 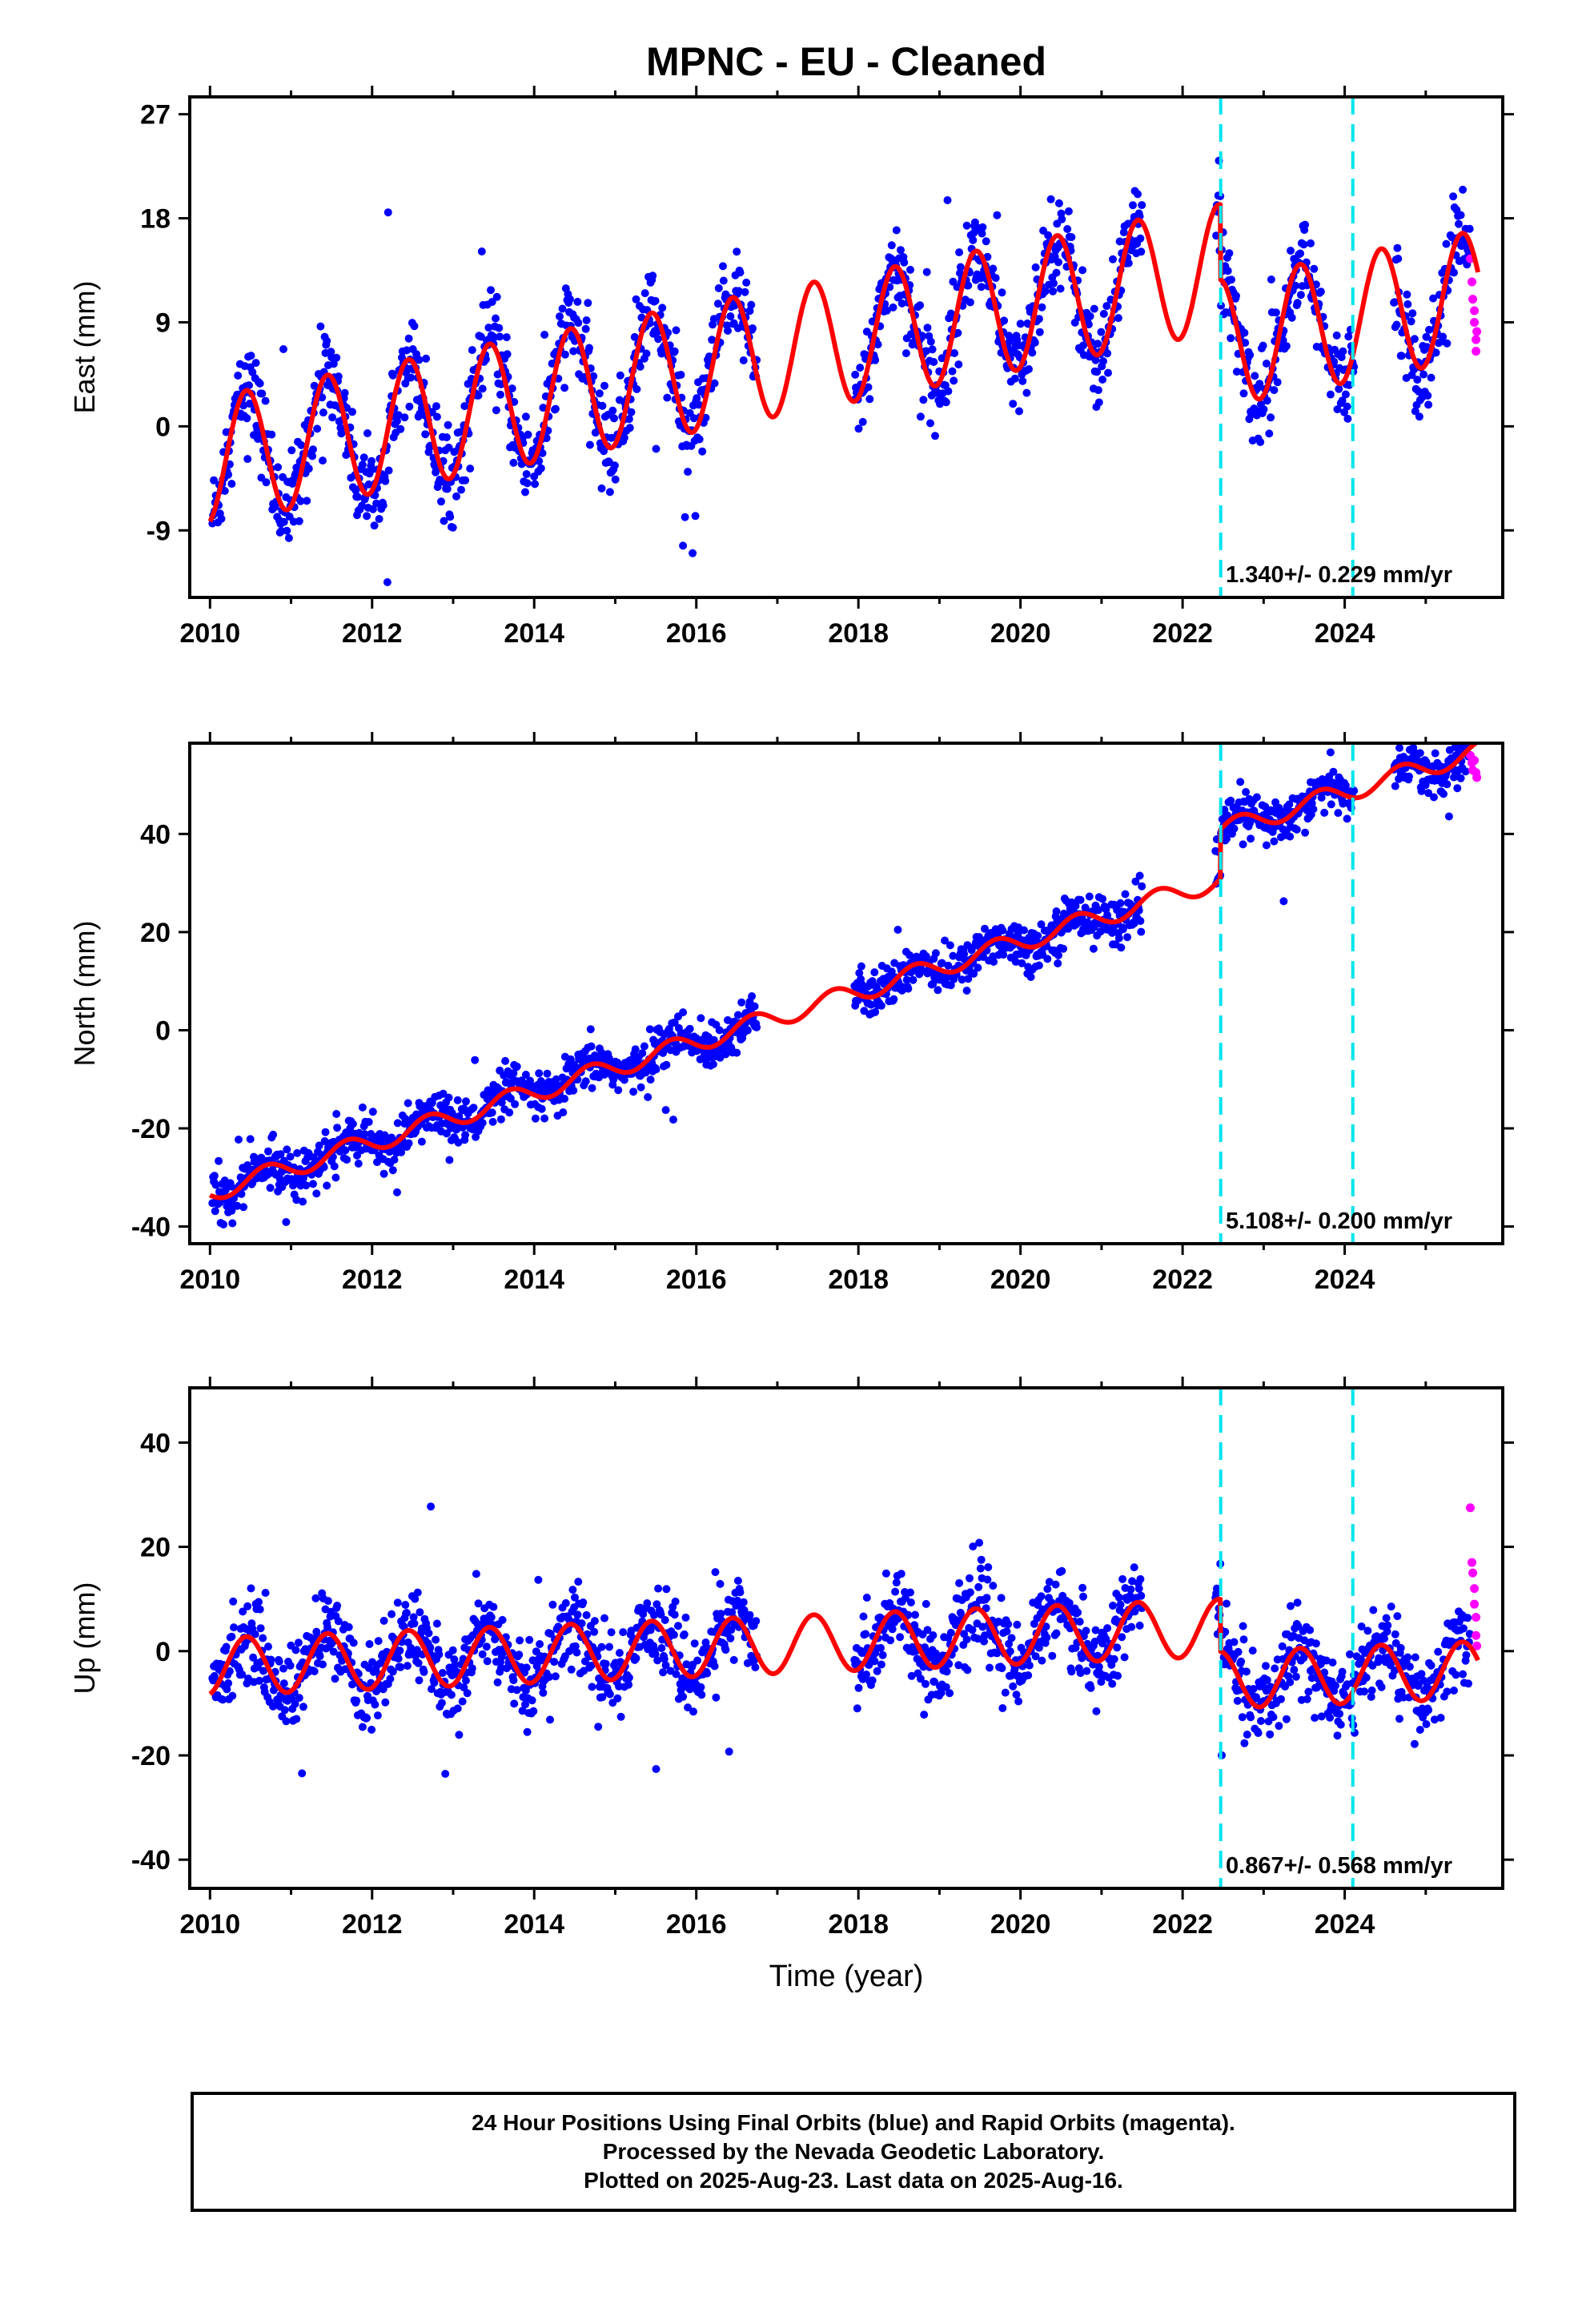 I want to click on velocity-label: 5.108+/- 0.200 mm/yr, so click(x=1339, y=1221).